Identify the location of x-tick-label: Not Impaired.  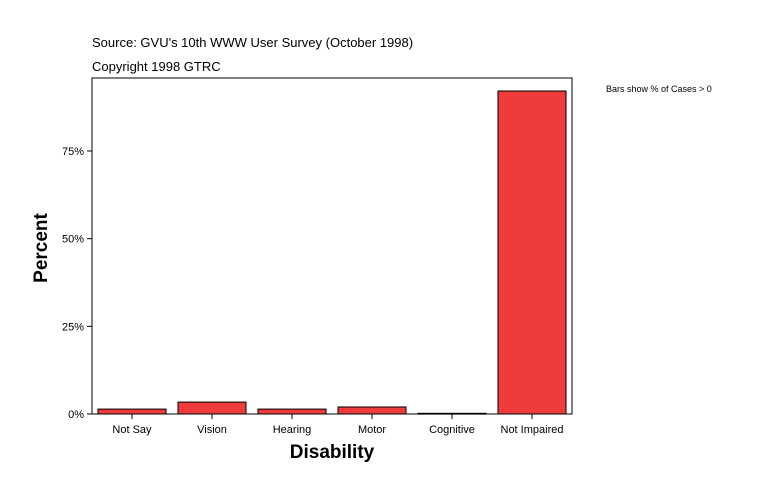
(532, 430).